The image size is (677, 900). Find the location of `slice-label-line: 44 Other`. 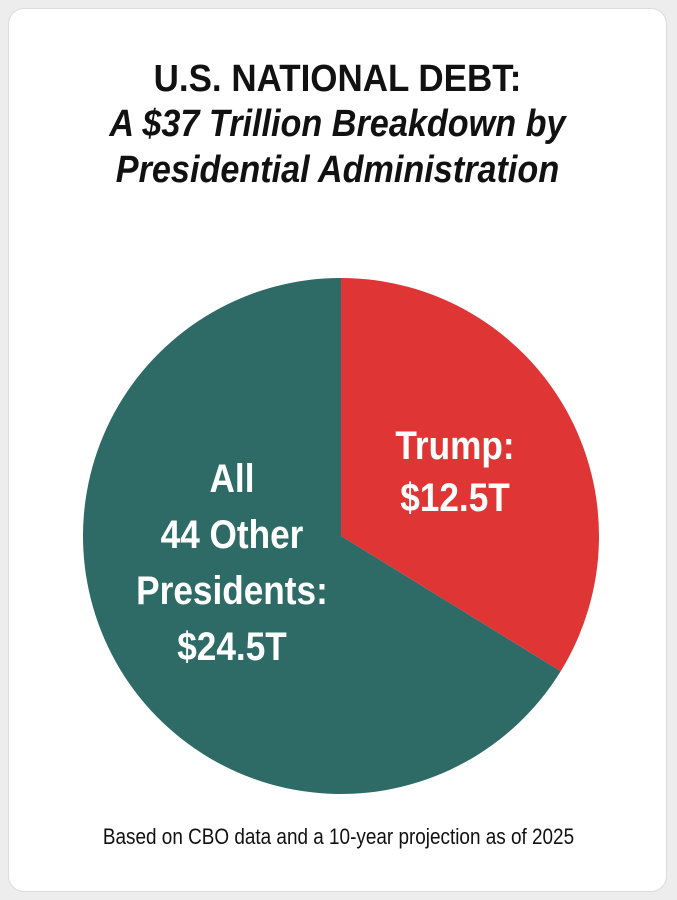

slice-label-line: 44 Other is located at coordinates (232, 534).